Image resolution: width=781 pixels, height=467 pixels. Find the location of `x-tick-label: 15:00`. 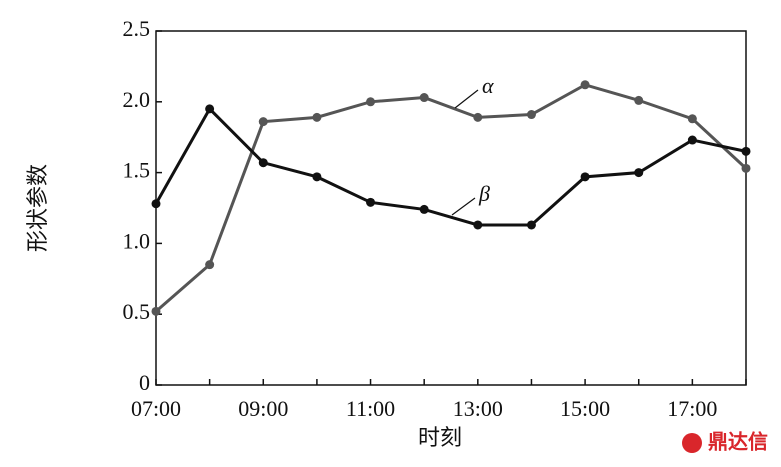

x-tick-label: 15:00 is located at coordinates (585, 408).